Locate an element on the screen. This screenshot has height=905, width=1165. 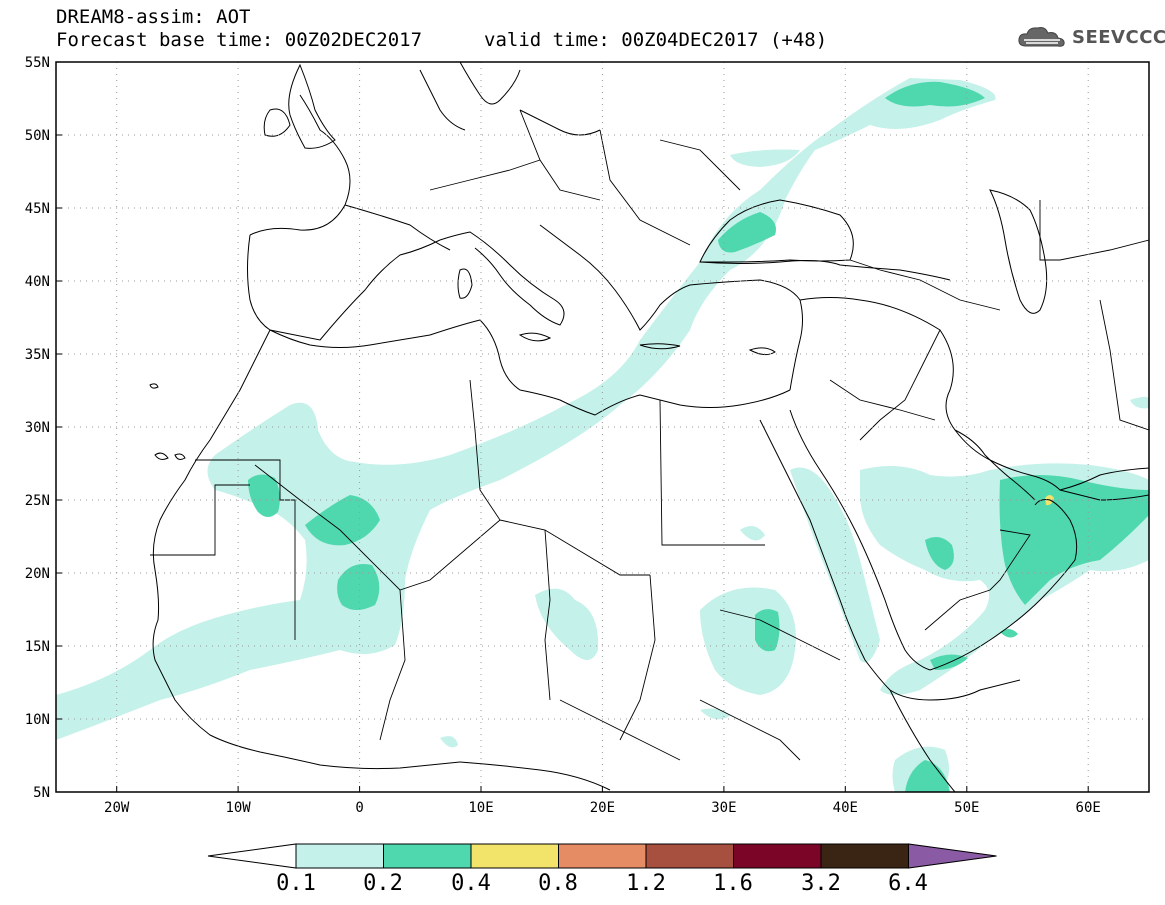
colorbar-label: 0.1 is located at coordinates (296, 883).